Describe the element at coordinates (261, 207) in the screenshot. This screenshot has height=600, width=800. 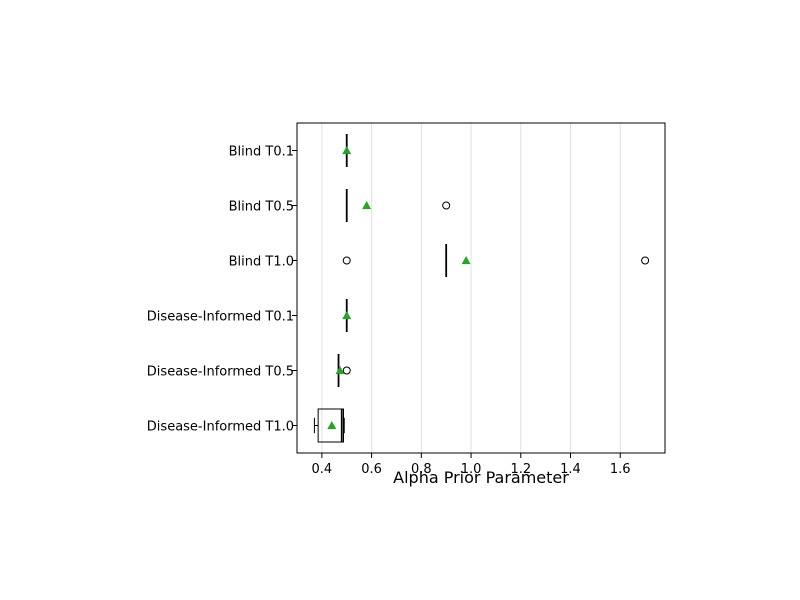
I see `y-tick-label: Blind T0.5` at that location.